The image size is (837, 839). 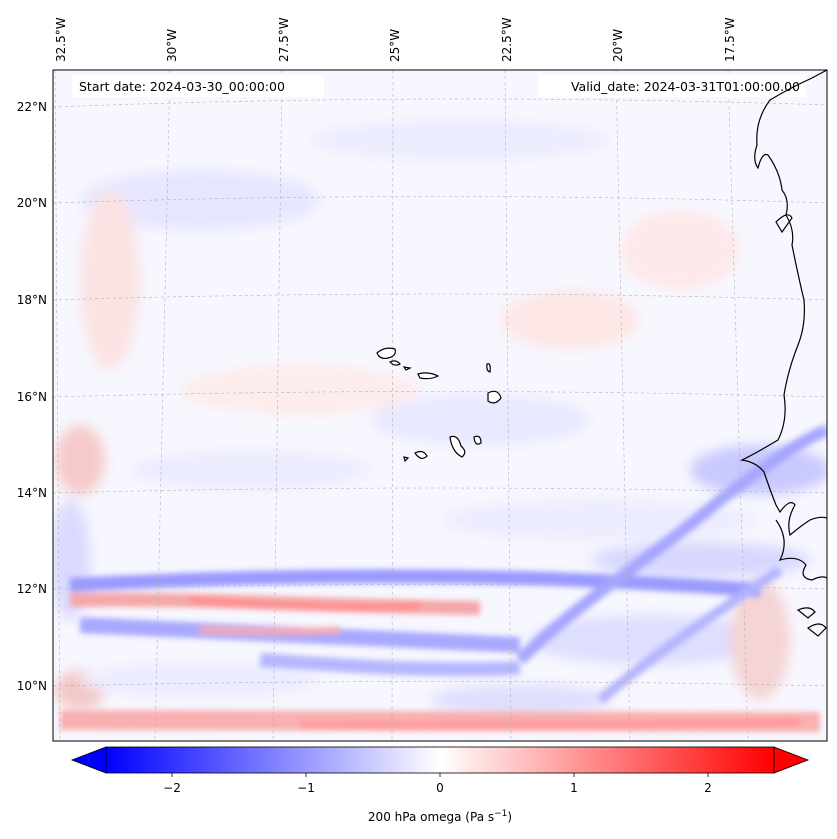 What do you see at coordinates (618, 45) in the screenshot?
I see `lon-label-20w: 20°W` at bounding box center [618, 45].